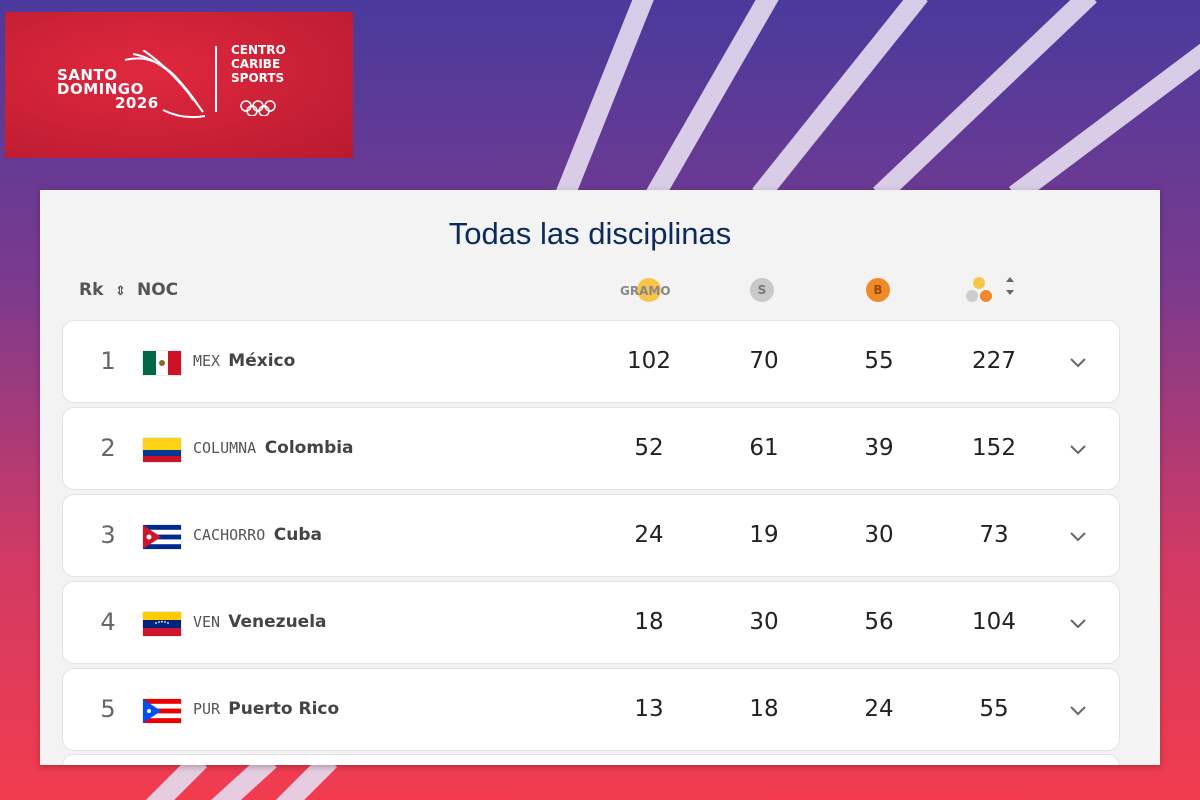 The height and width of the screenshot is (800, 1200). I want to click on rank: 2, so click(108, 448).